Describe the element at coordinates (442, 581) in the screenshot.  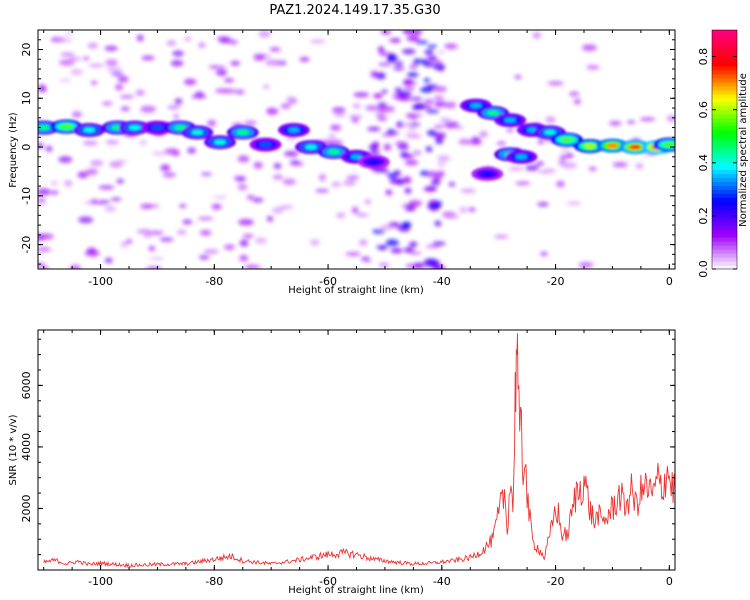
I see `snr-x-tick-label: -40` at that location.